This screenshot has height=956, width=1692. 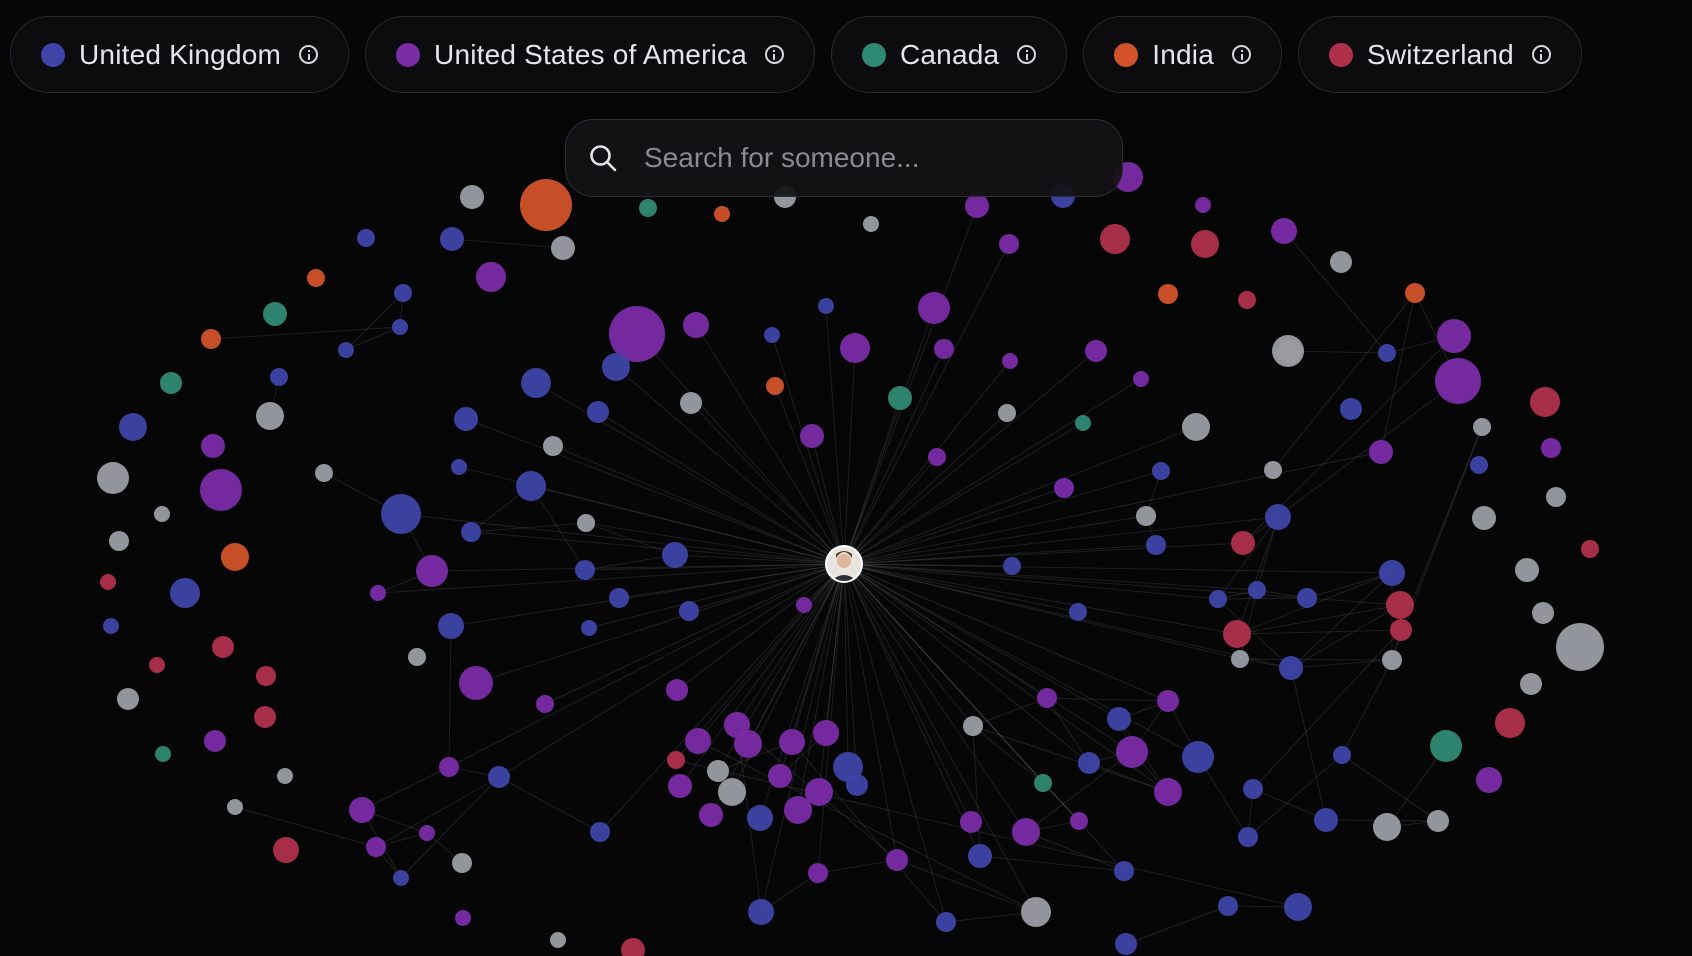 I want to click on legend-item-switzerland: Switzerland, so click(x=1440, y=54).